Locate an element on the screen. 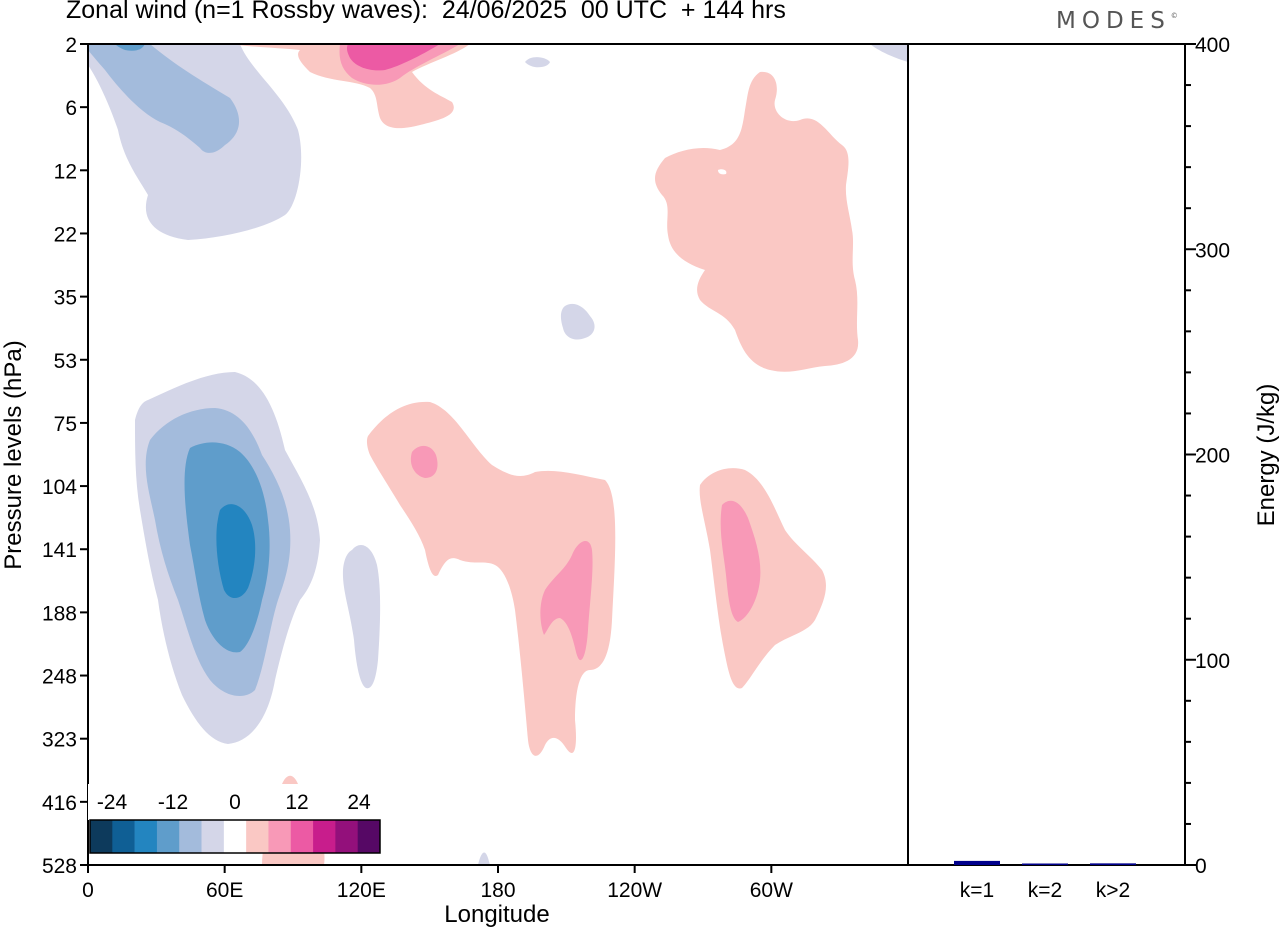  x-tick-label: 0 is located at coordinates (88, 890).